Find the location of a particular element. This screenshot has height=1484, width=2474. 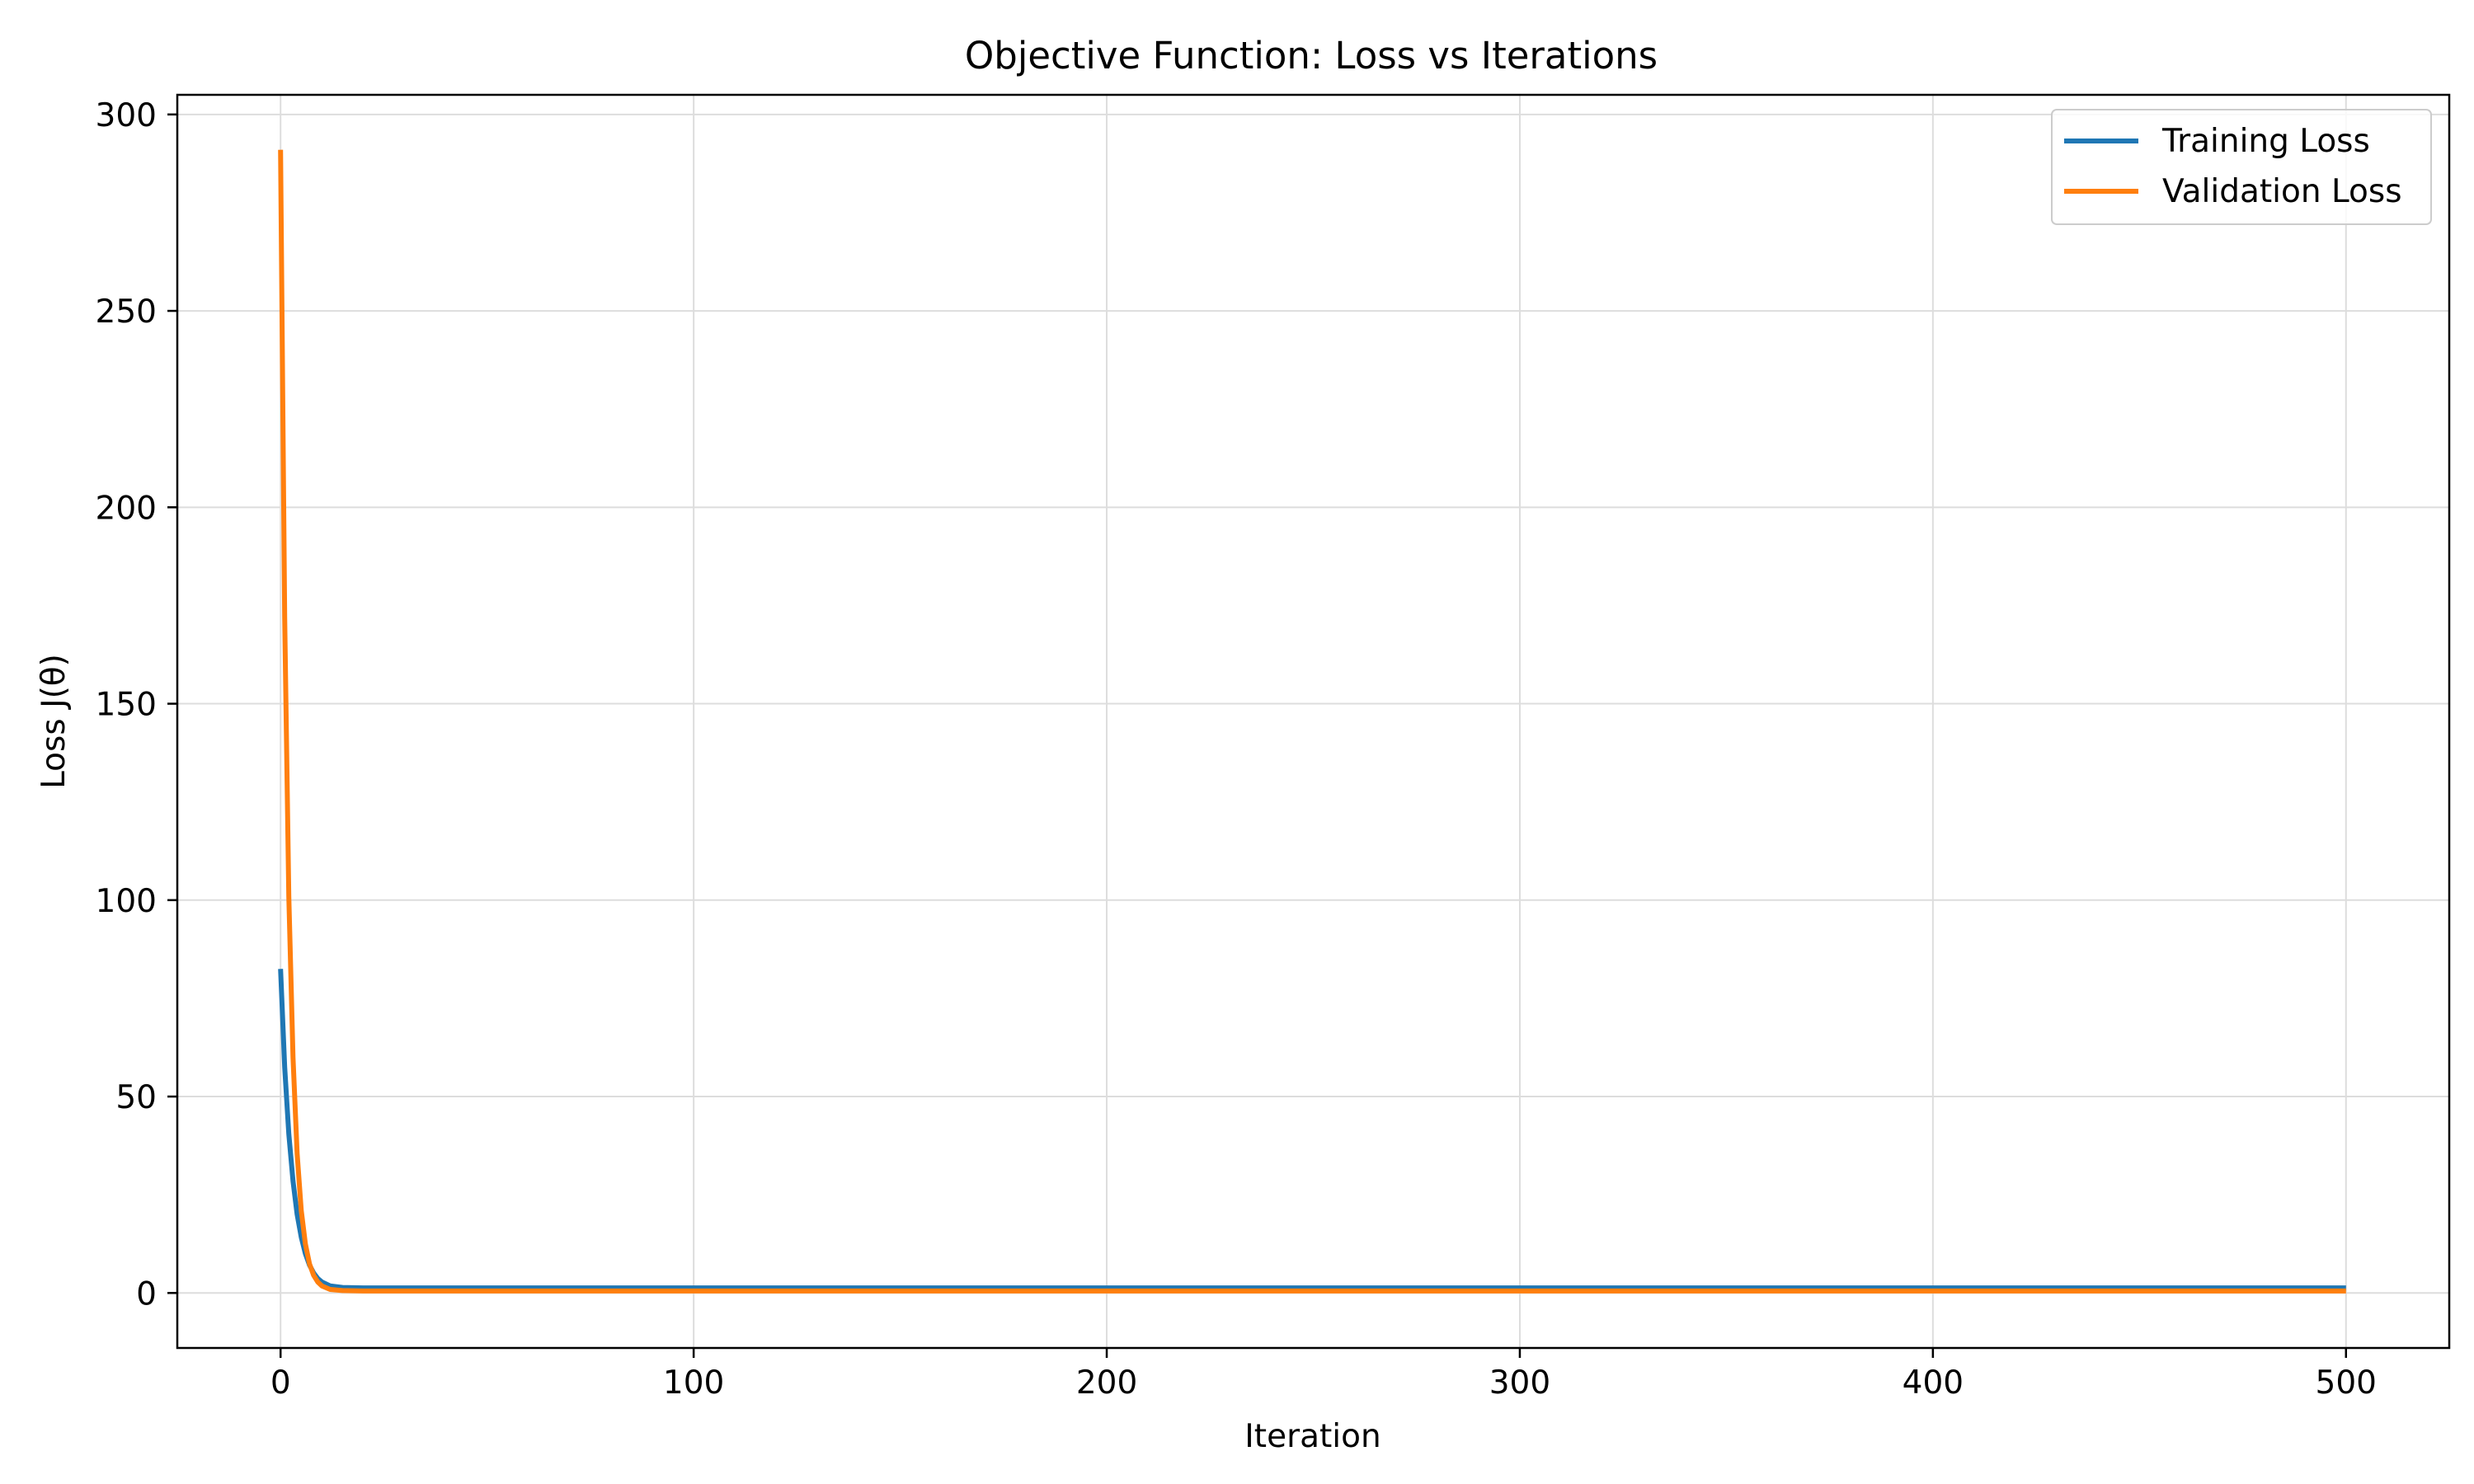

x-tick-label: 400 is located at coordinates (1933, 1383).